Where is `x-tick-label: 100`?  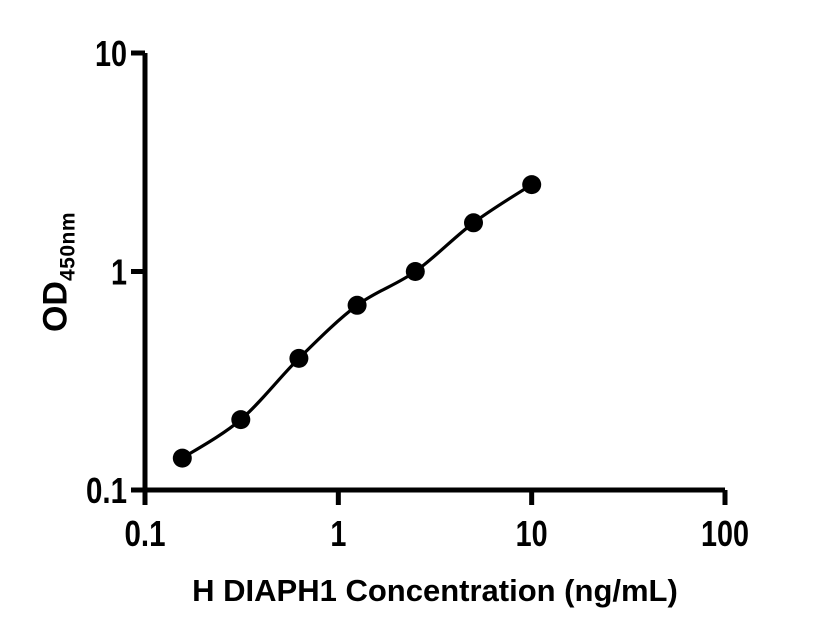
x-tick-label: 100 is located at coordinates (725, 533).